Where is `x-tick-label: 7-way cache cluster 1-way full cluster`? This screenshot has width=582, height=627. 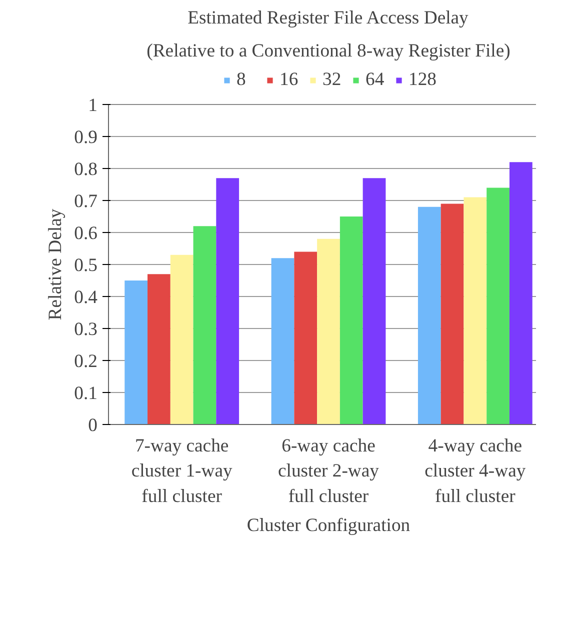 x-tick-label: 7-way cache cluster 1-way full cluster is located at coordinates (182, 471).